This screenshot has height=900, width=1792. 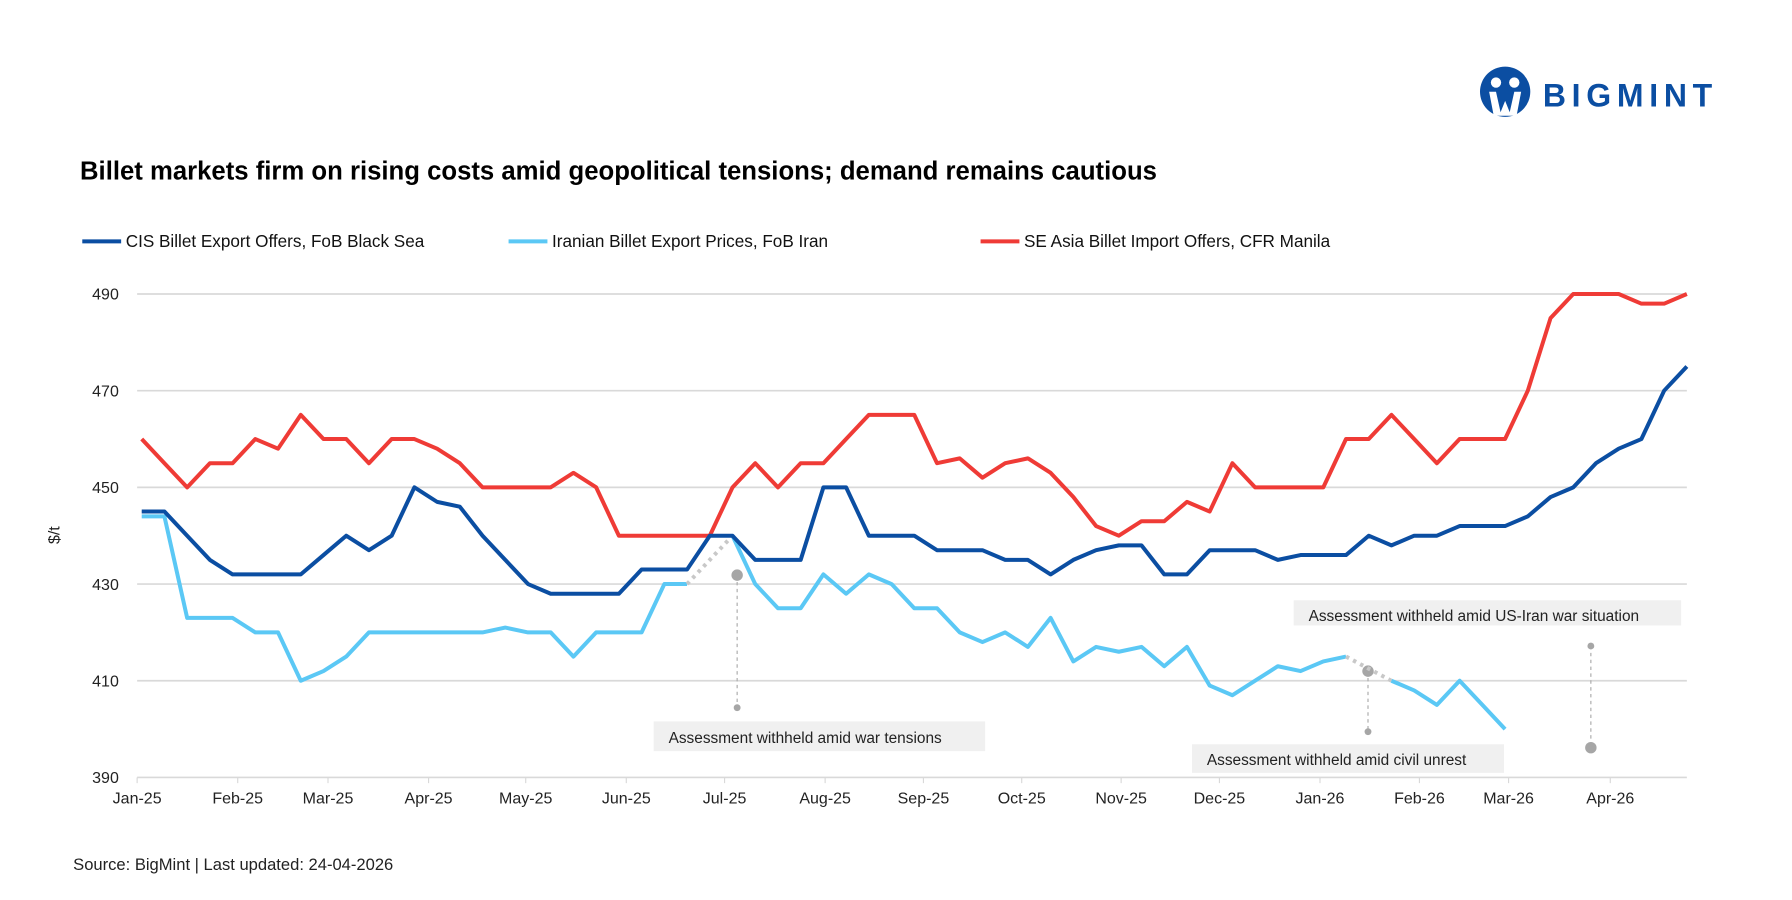 What do you see at coordinates (105, 488) in the screenshot?
I see `y-tick-label: 450` at bounding box center [105, 488].